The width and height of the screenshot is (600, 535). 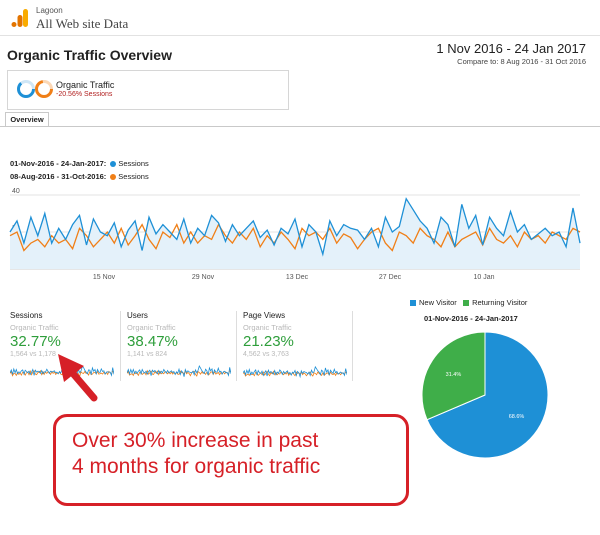 I want to click on tab-baseline, so click(x=300, y=126).